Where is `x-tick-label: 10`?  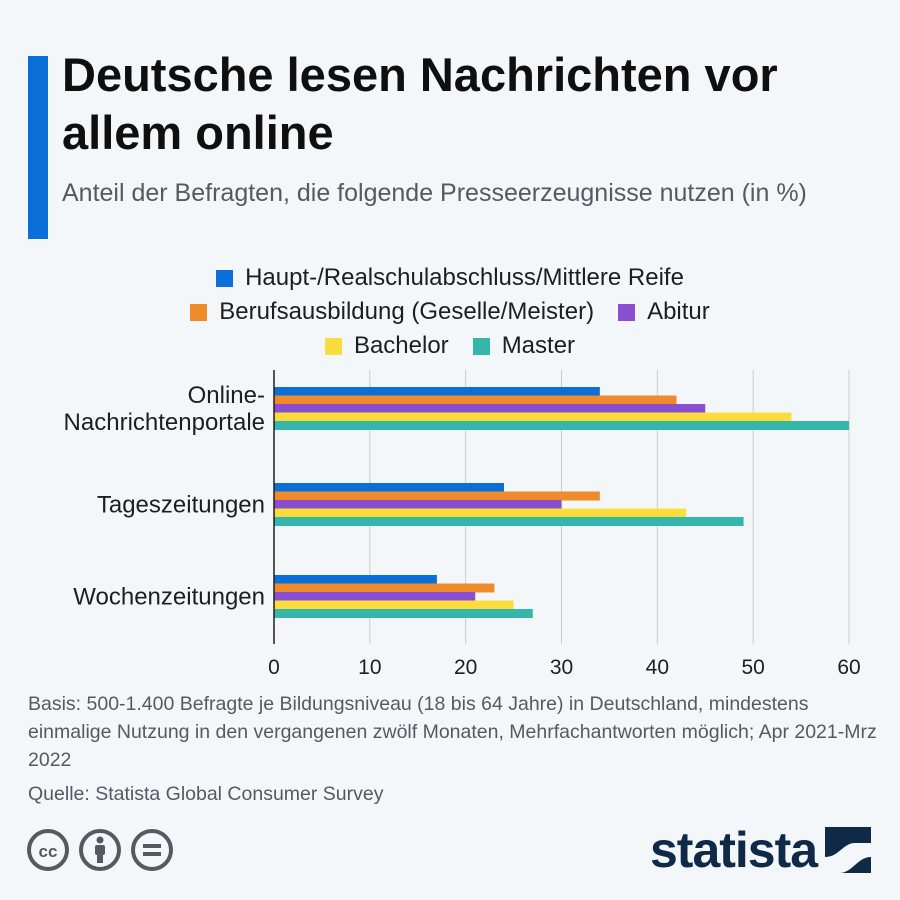
x-tick-label: 10 is located at coordinates (369, 667).